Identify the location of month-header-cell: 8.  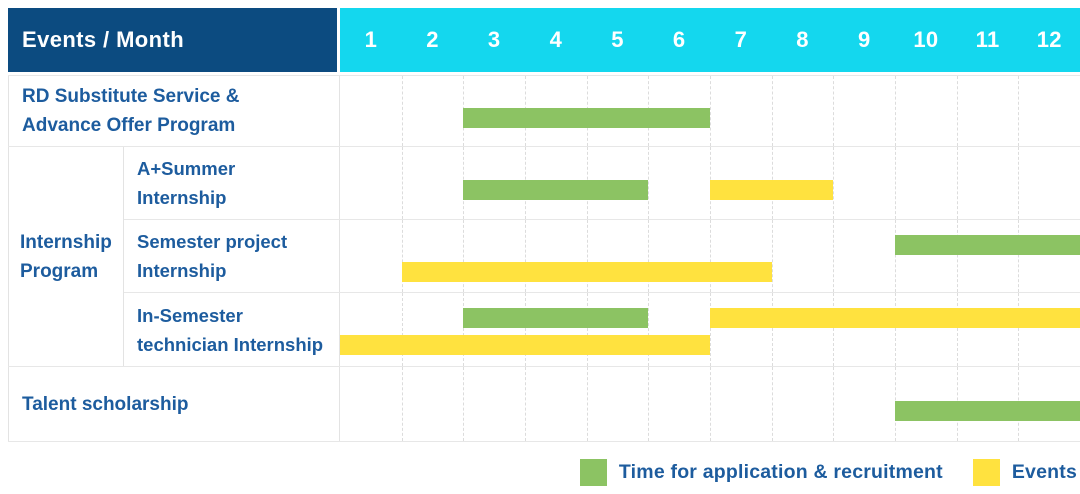
(802, 39).